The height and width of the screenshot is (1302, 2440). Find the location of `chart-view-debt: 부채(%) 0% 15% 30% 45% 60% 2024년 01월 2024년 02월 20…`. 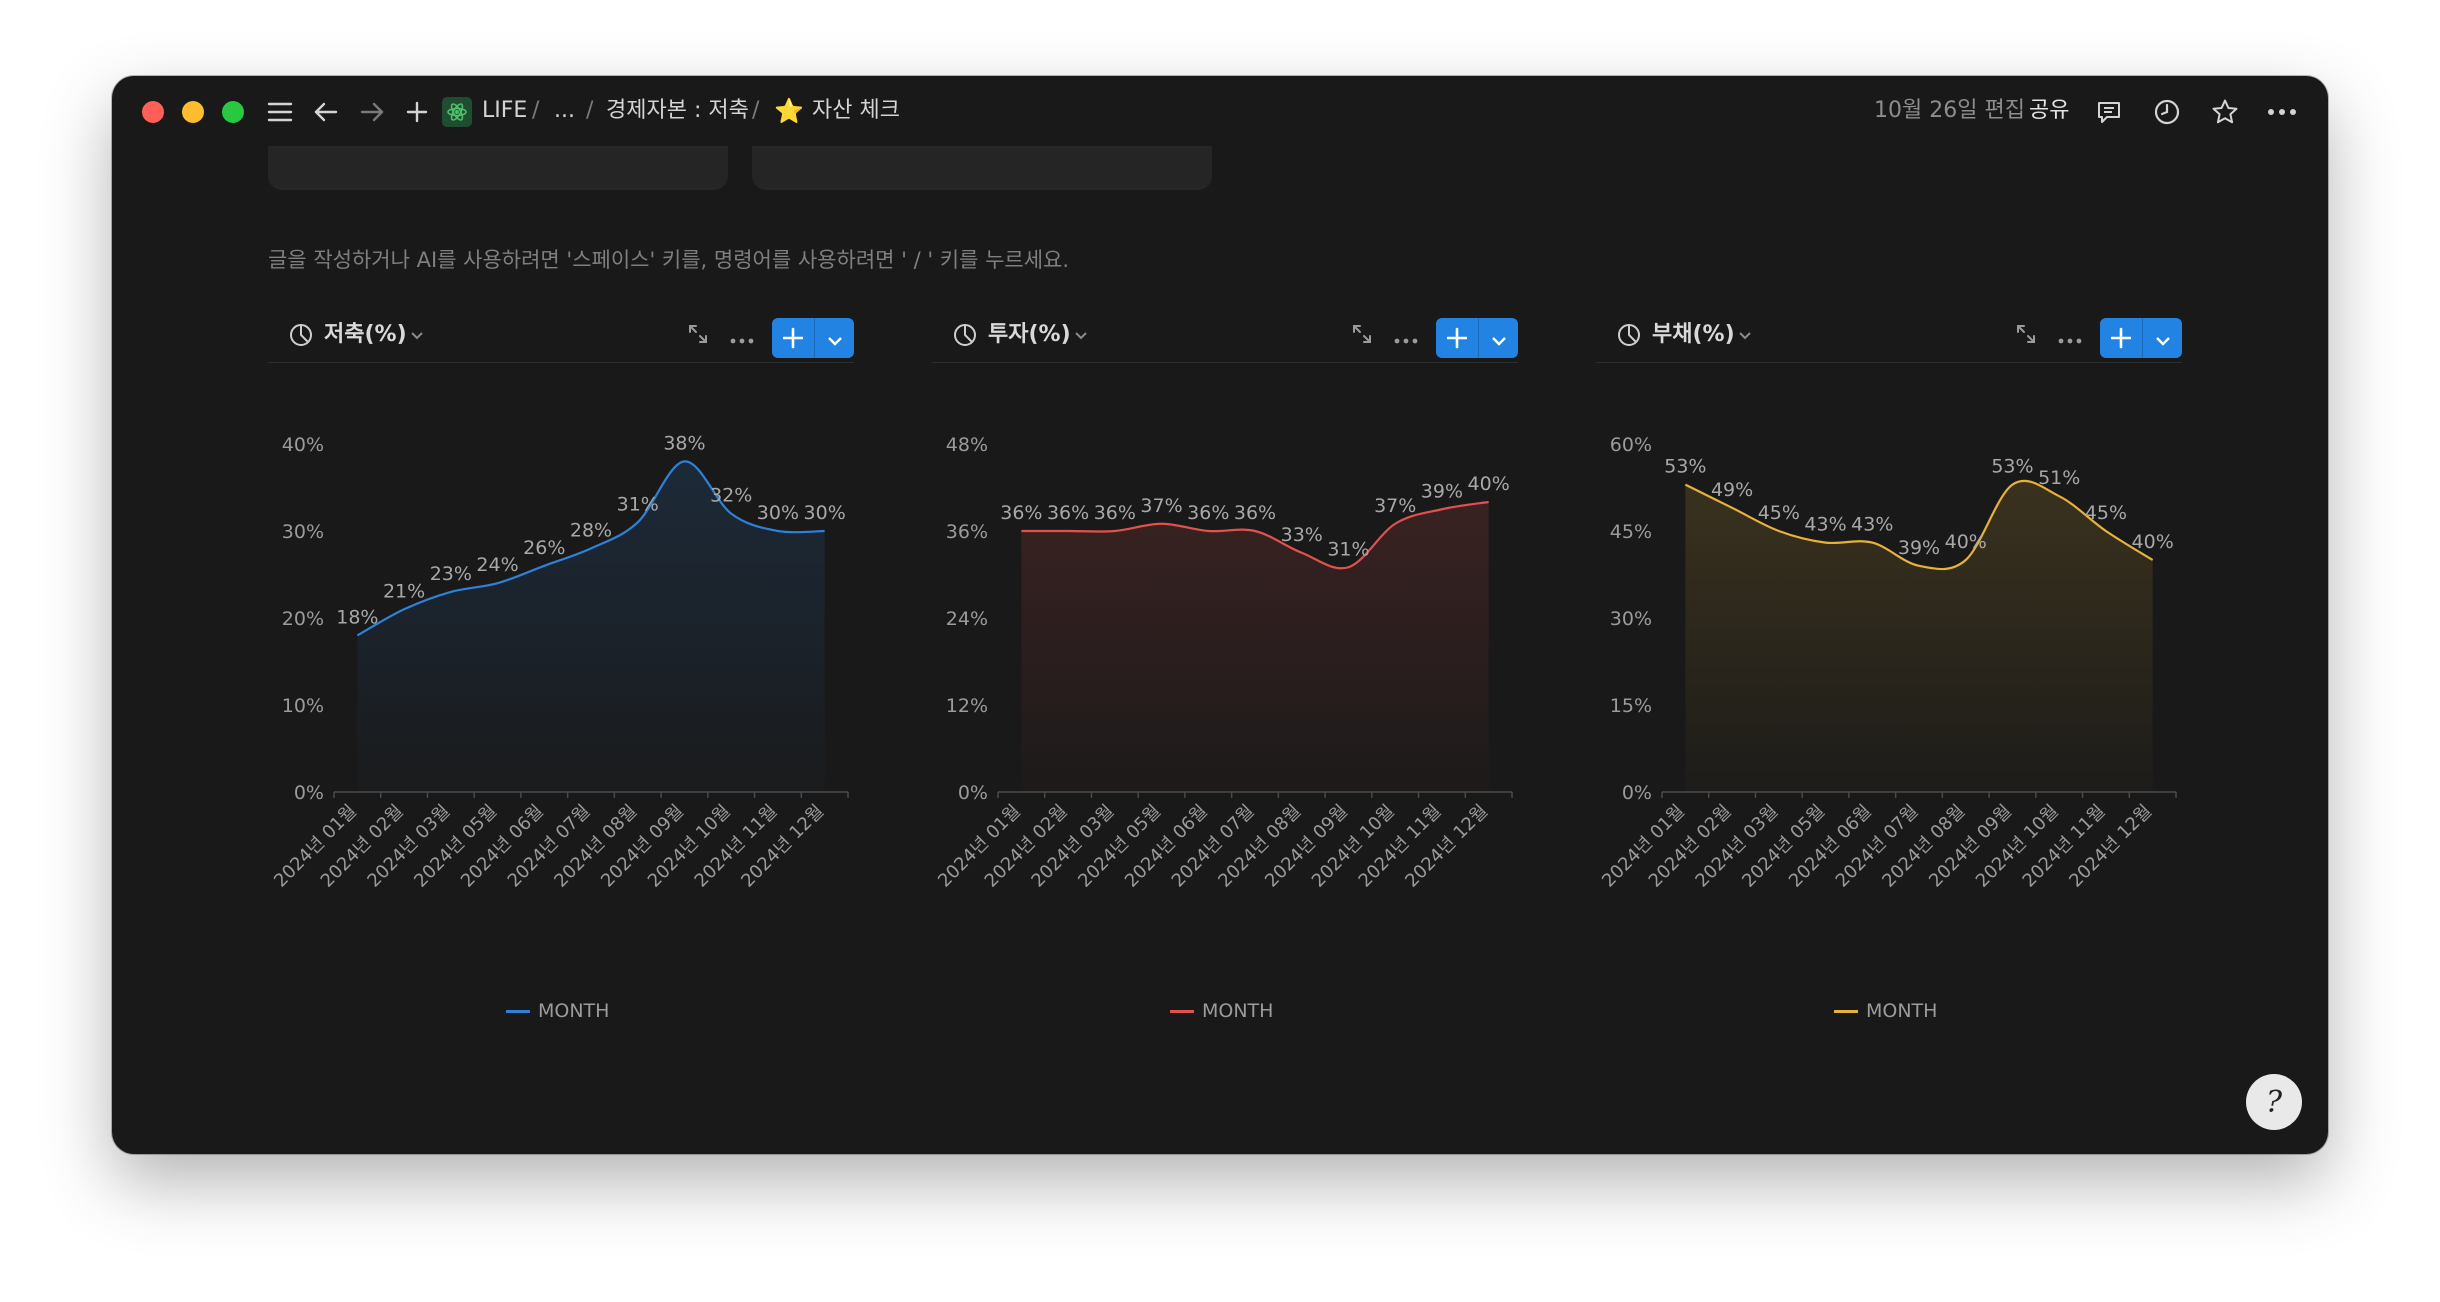

chart-view-debt: 부채(%) 0% 15% 30% 45% 60% 2024년 01월 2024년 02월 20… is located at coordinates (1889, 664).